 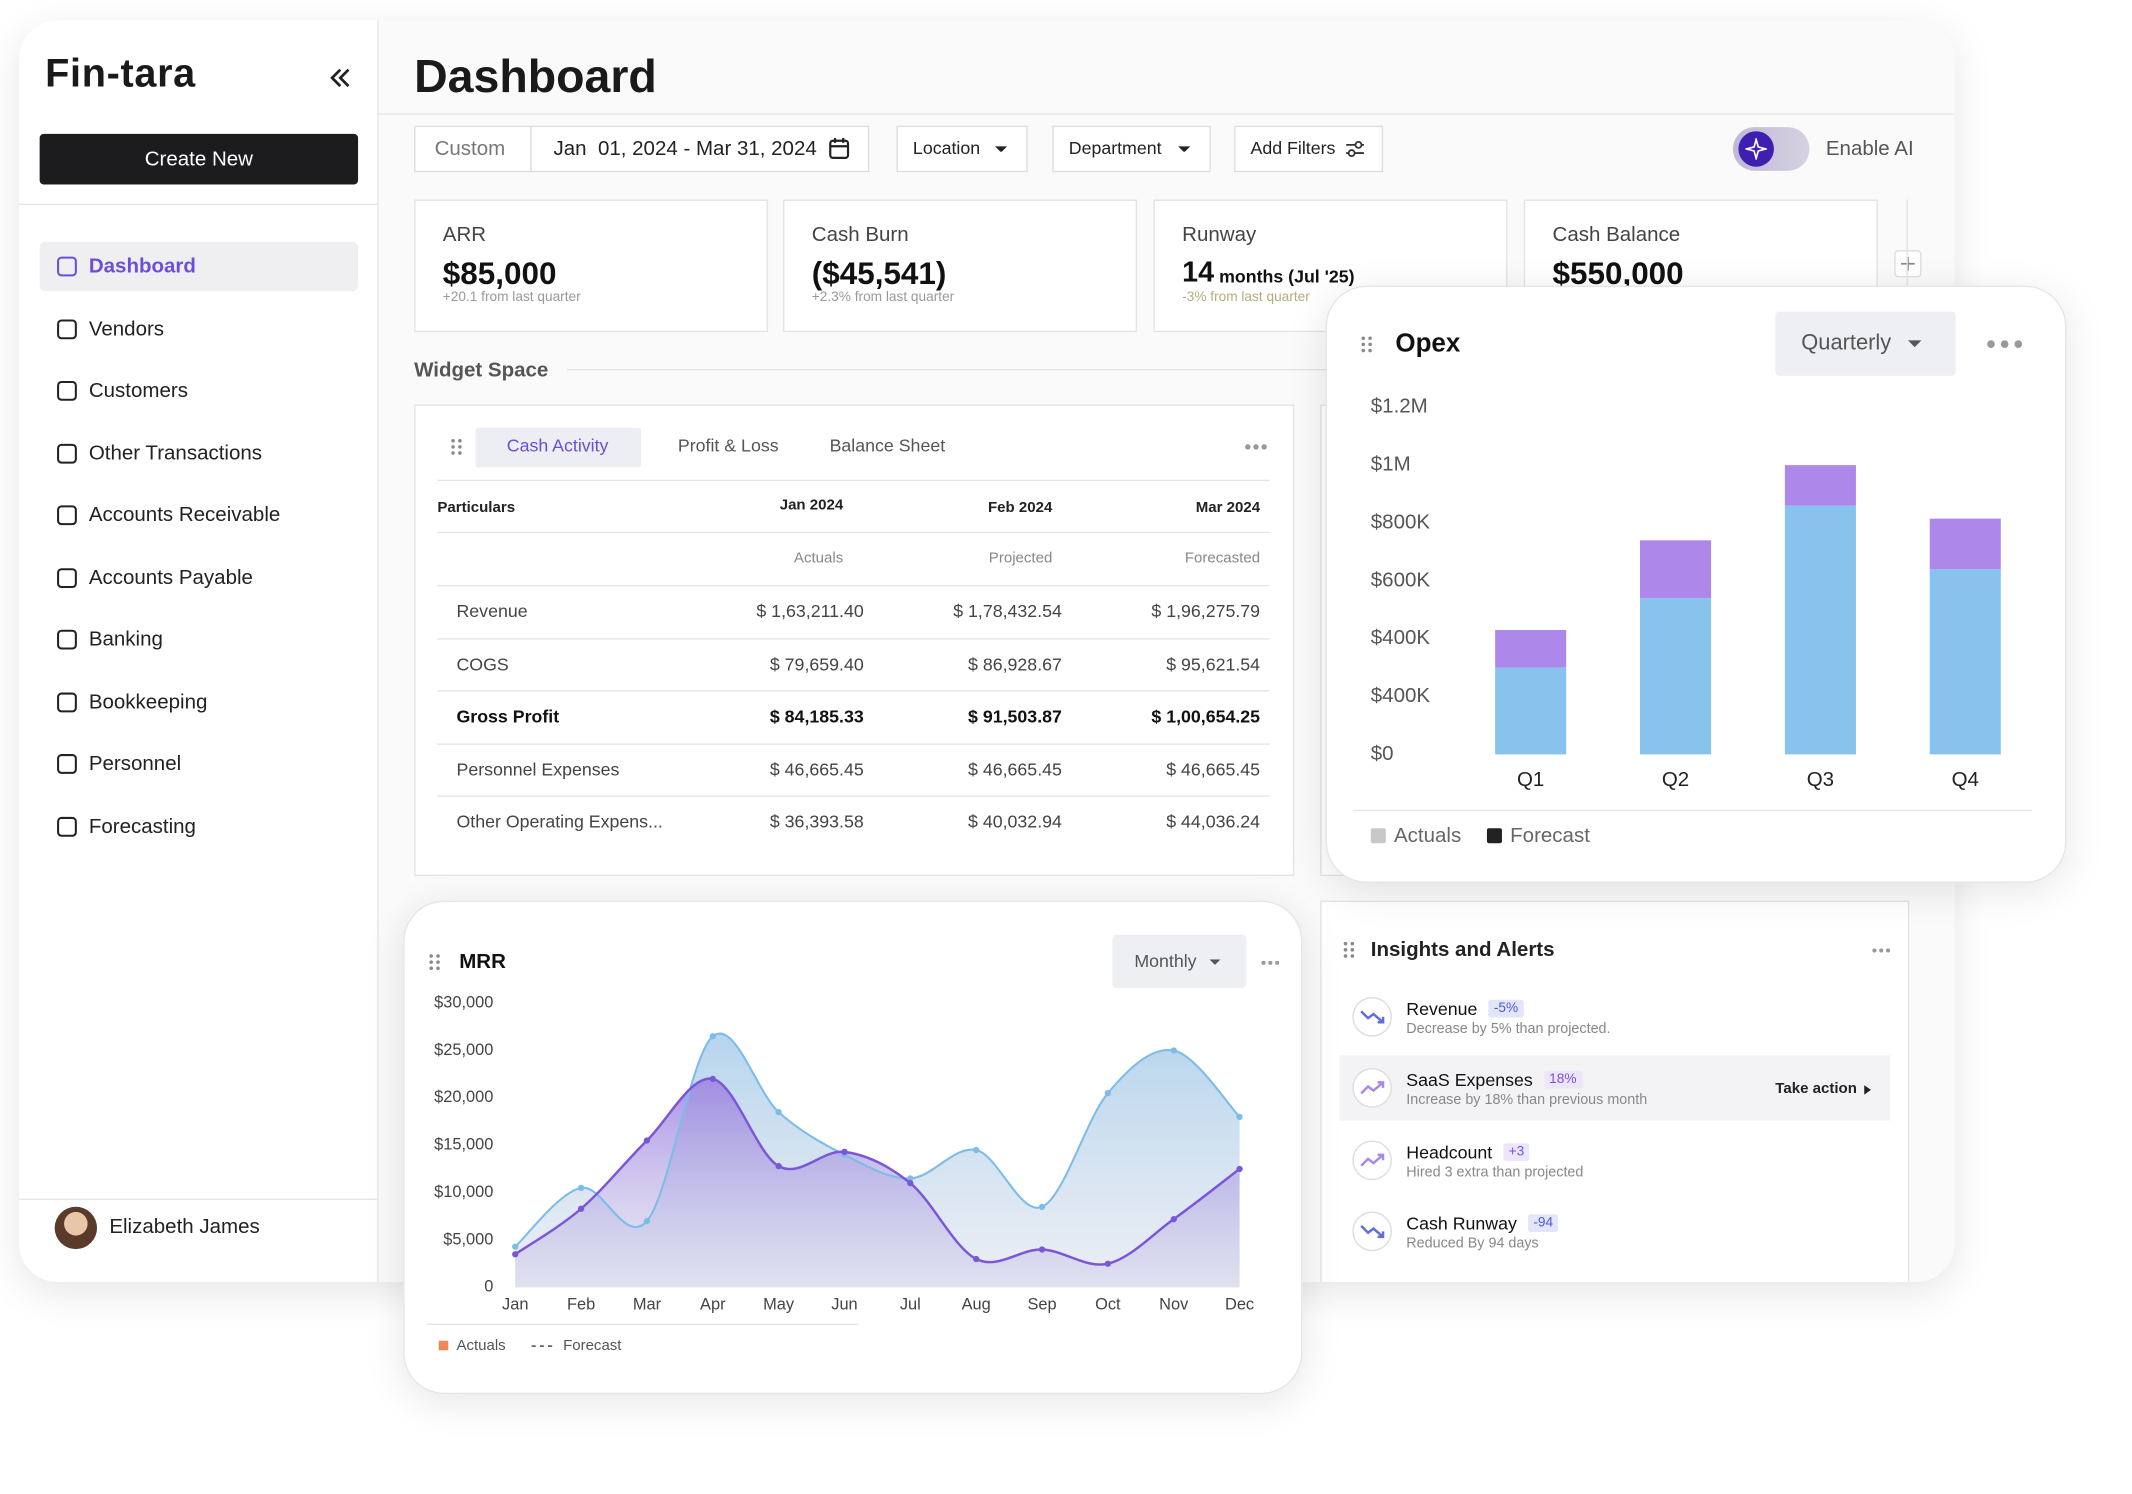 What do you see at coordinates (810, 611) in the screenshot?
I see `table-cell: $ 1,63,211.40` at bounding box center [810, 611].